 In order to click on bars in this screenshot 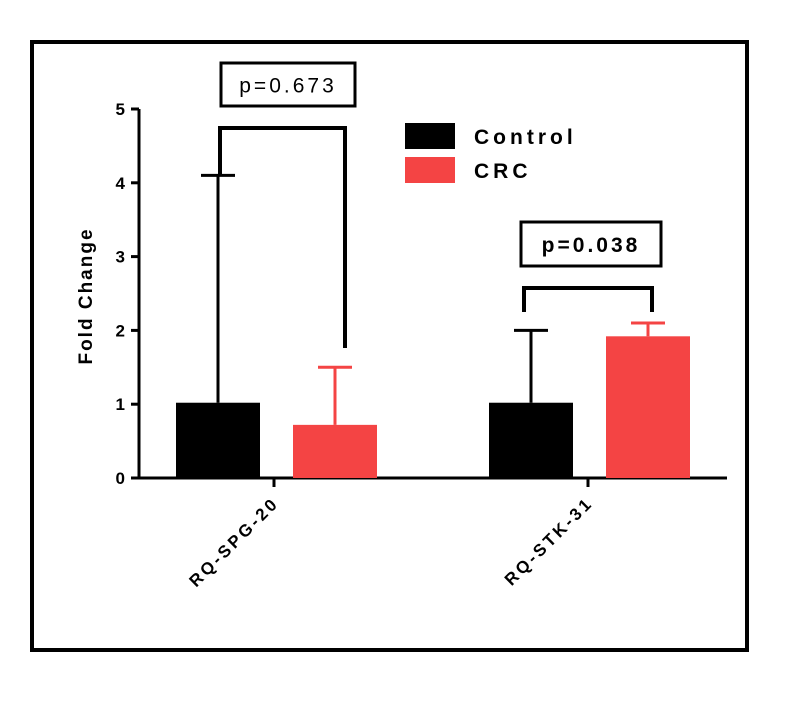, I will do `click(433, 407)`.